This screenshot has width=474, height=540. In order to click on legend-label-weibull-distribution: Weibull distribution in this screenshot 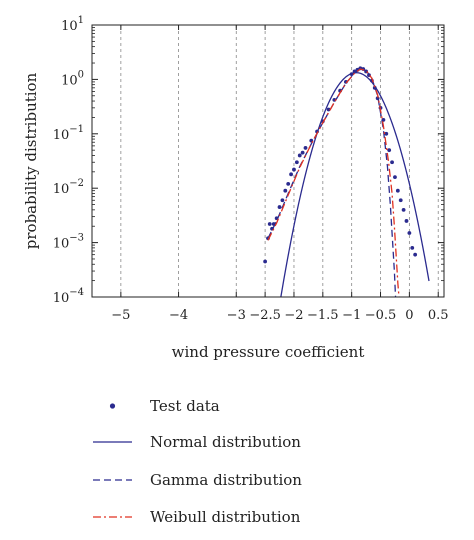, I will do `click(225, 517)`.